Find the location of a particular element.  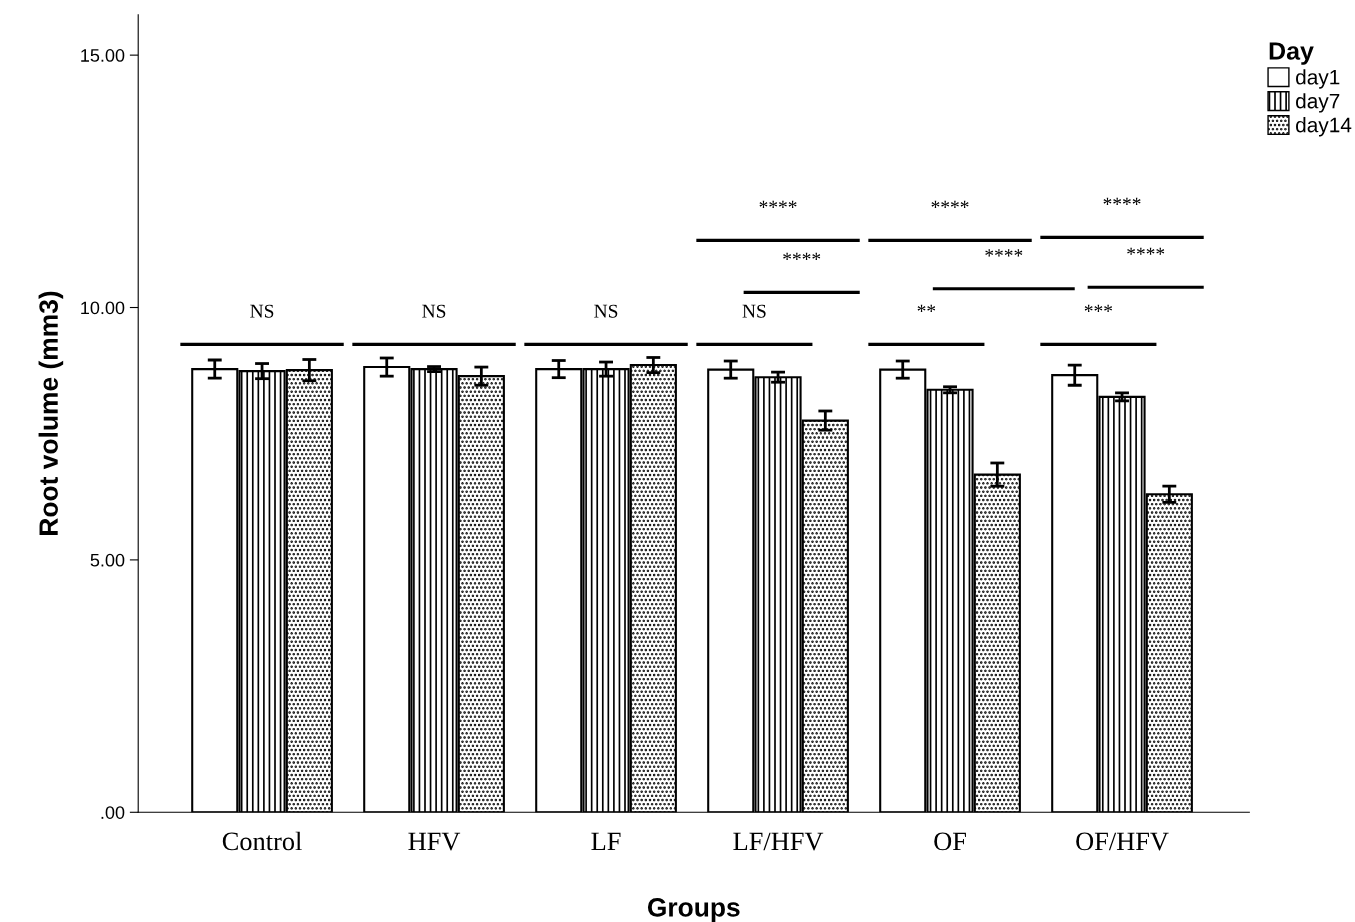

legend-label: day14 is located at coordinates (1324, 127).